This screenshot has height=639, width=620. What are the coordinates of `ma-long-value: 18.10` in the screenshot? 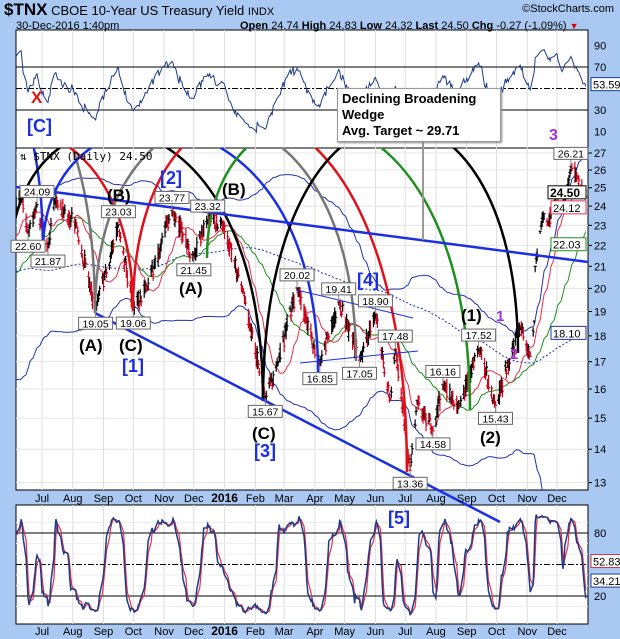 It's located at (567, 334).